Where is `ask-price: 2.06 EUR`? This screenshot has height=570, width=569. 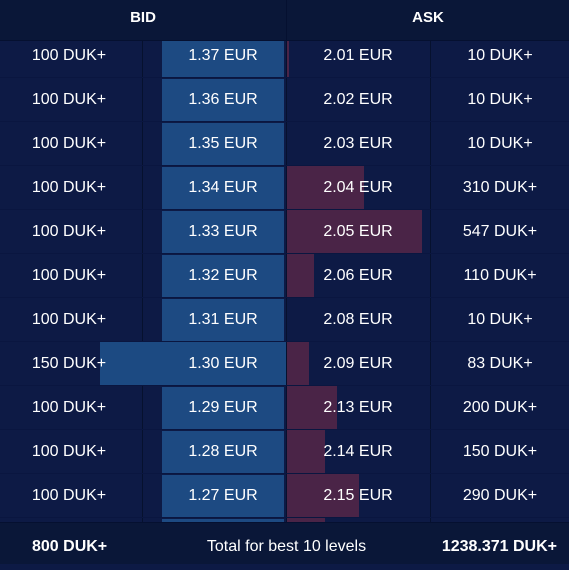 ask-price: 2.06 EUR is located at coordinates (358, 275).